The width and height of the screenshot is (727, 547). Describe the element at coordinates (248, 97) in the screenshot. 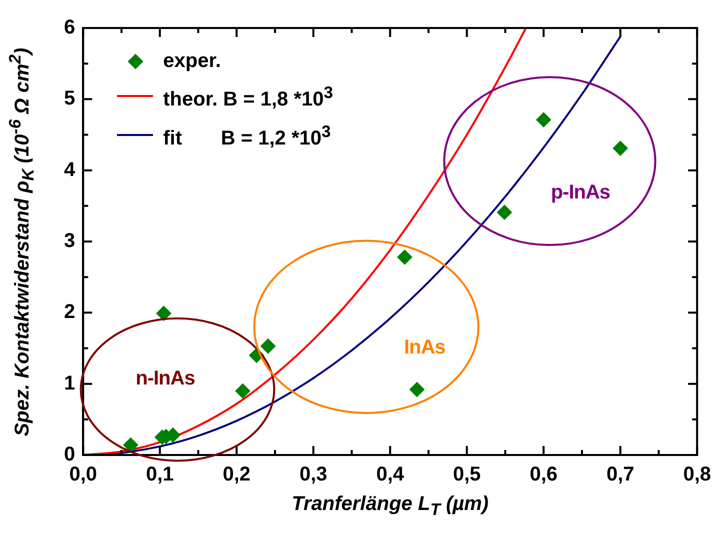

I see `legend-label: theor. B = 1,8 *10$^{3}$` at that location.